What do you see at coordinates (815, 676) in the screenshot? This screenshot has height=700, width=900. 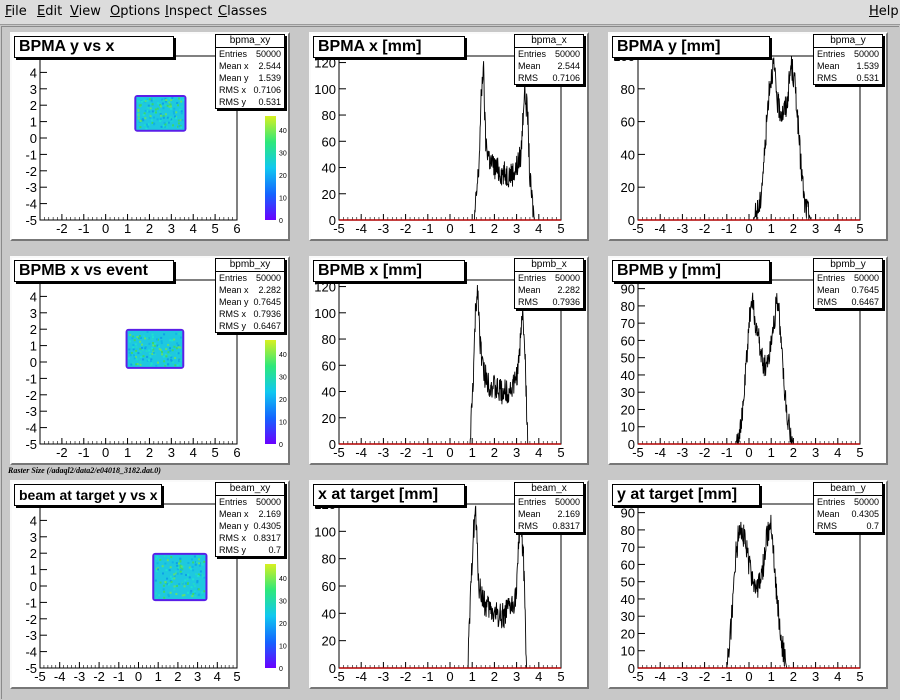 I see `x-tick-label: 3` at bounding box center [815, 676].